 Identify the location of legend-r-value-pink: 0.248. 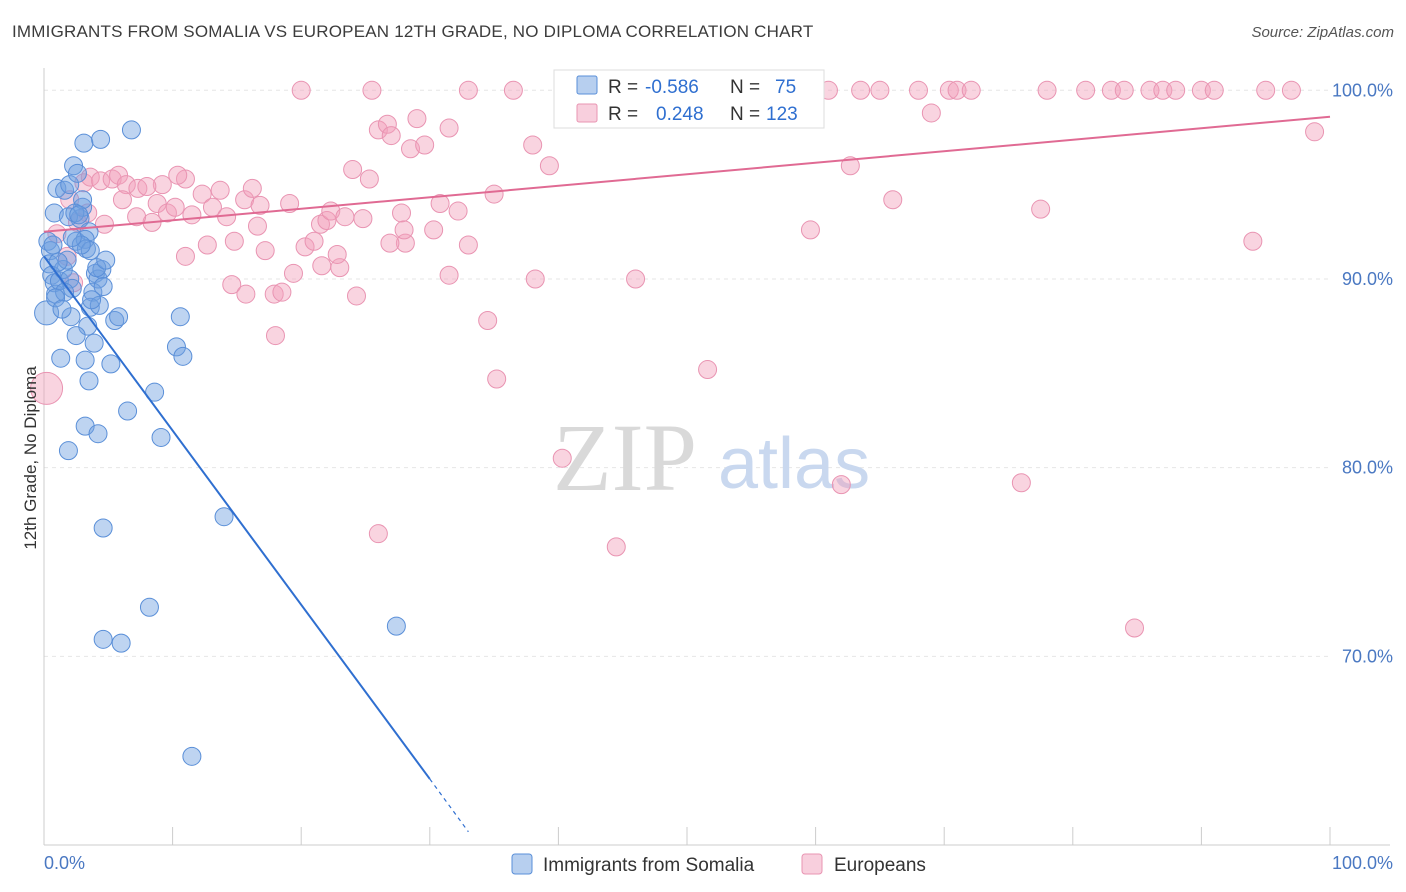
(680, 114).